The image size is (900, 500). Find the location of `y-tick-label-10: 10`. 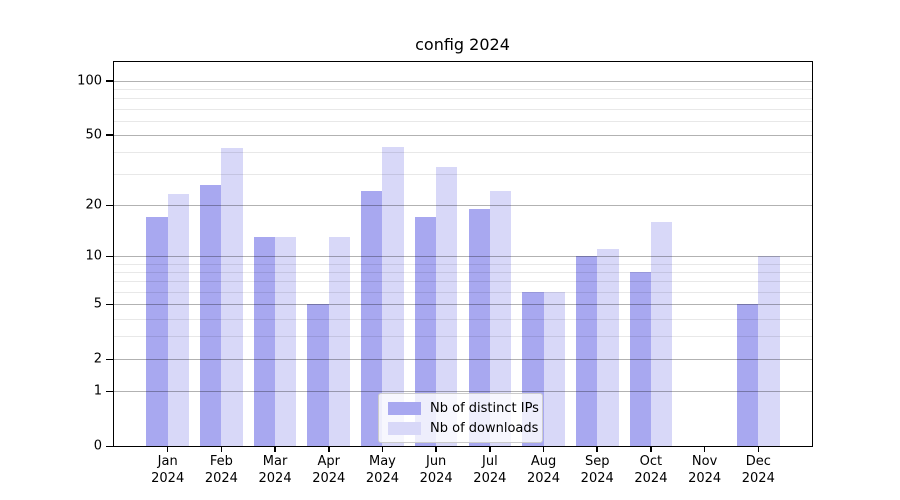

y-tick-label-10: 10 is located at coordinates (93, 256).